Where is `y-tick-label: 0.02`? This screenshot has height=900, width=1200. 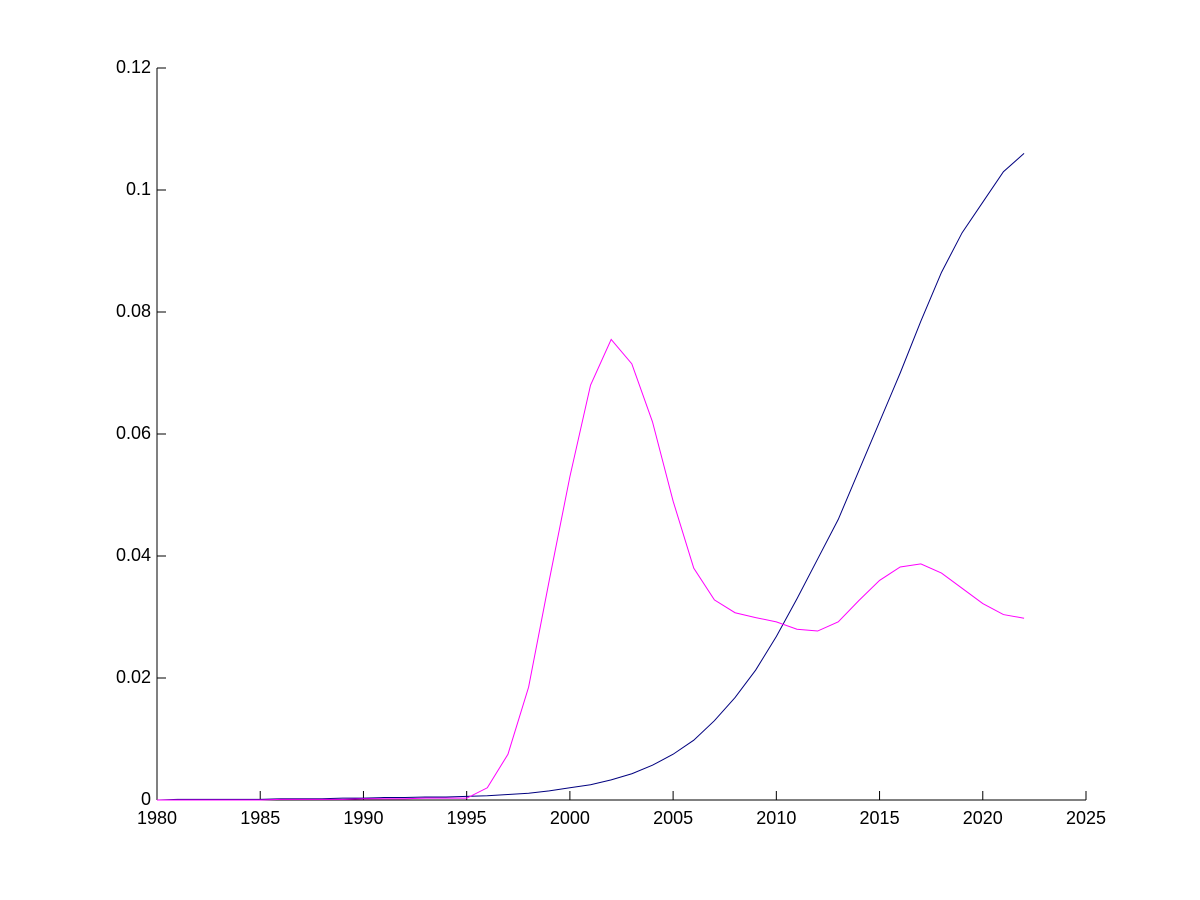
y-tick-label: 0.02 is located at coordinates (133, 677).